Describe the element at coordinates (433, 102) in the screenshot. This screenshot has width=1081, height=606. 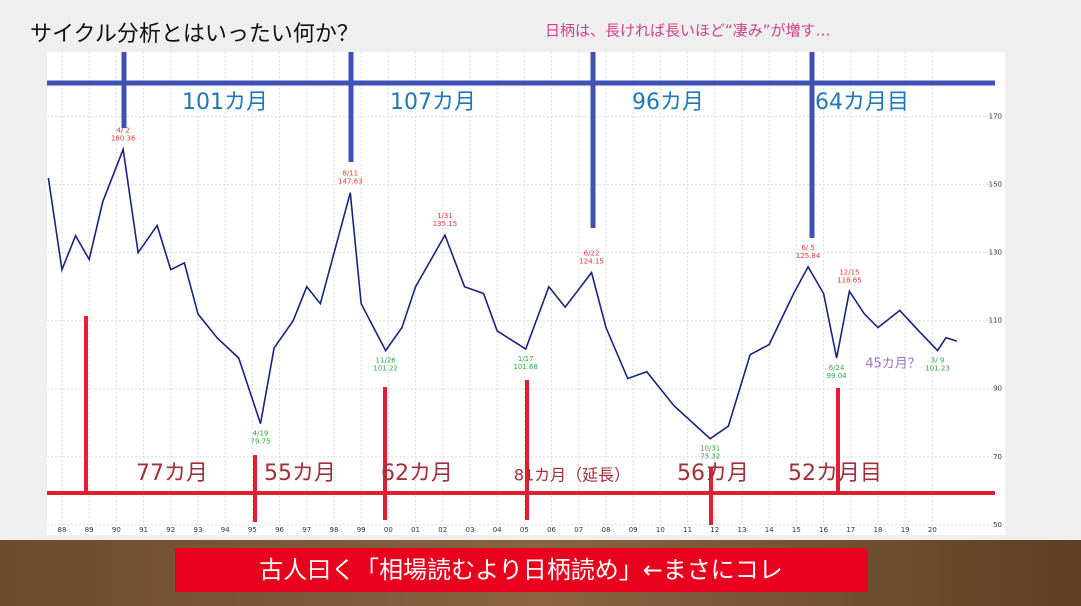
I see `cycle-label: 107カ月` at that location.